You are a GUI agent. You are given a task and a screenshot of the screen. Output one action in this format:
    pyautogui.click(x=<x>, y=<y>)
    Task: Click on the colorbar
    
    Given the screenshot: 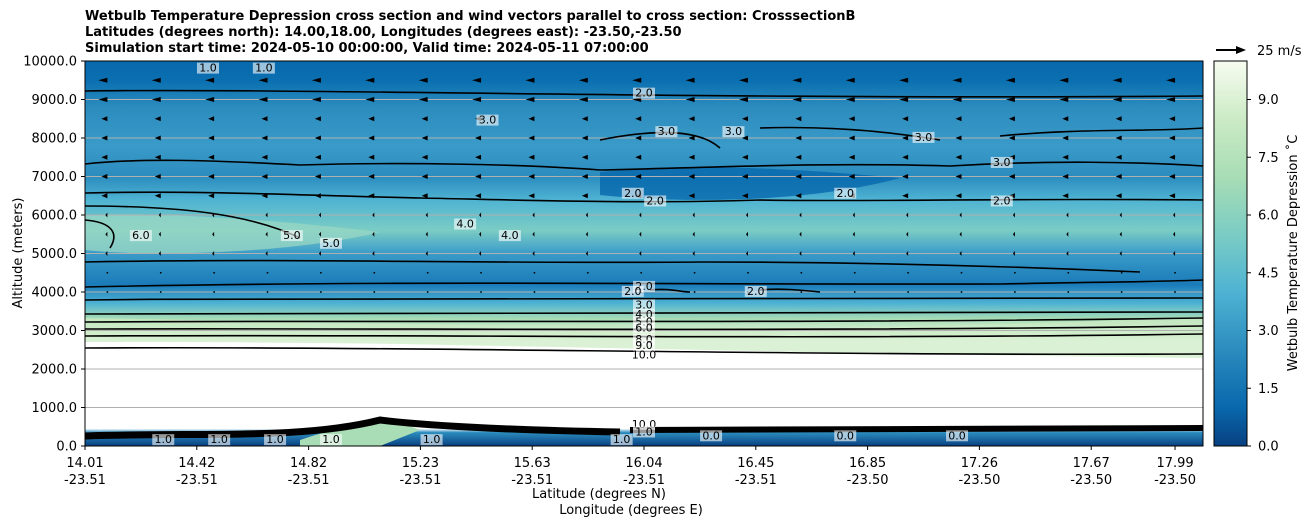 What is the action you would take?
    pyautogui.click(x=1230, y=253)
    